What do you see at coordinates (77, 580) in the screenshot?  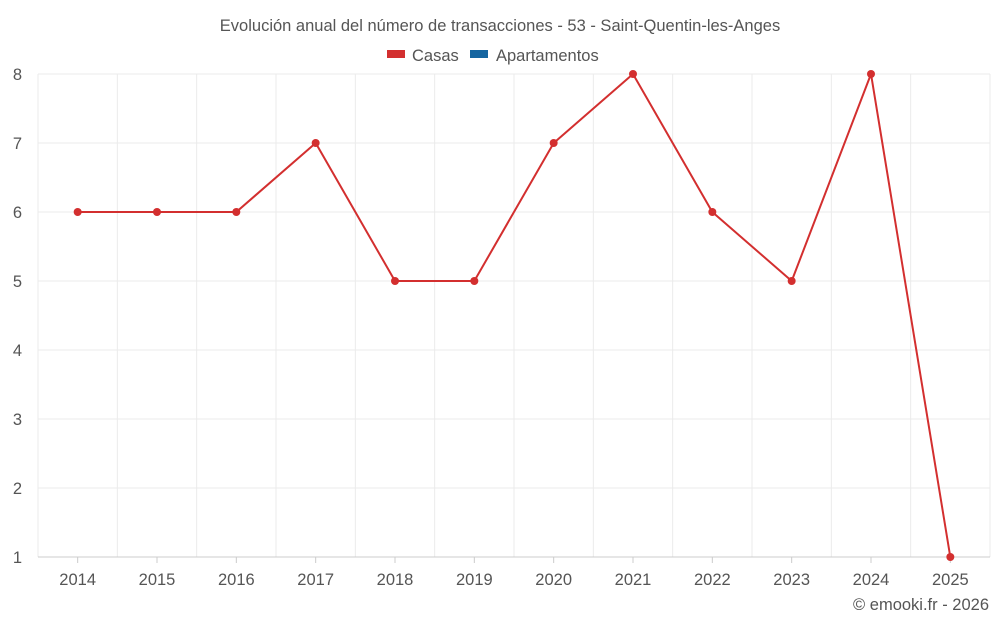 I see `x-tick-label: 2014` at bounding box center [77, 580].